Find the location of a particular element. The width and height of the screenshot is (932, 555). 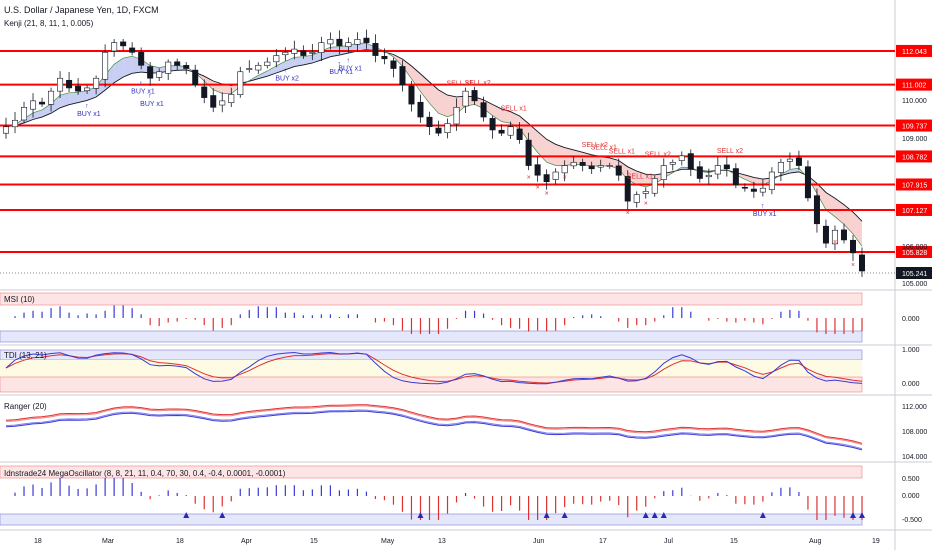

tdi-fast-line is located at coordinates (434, 368).